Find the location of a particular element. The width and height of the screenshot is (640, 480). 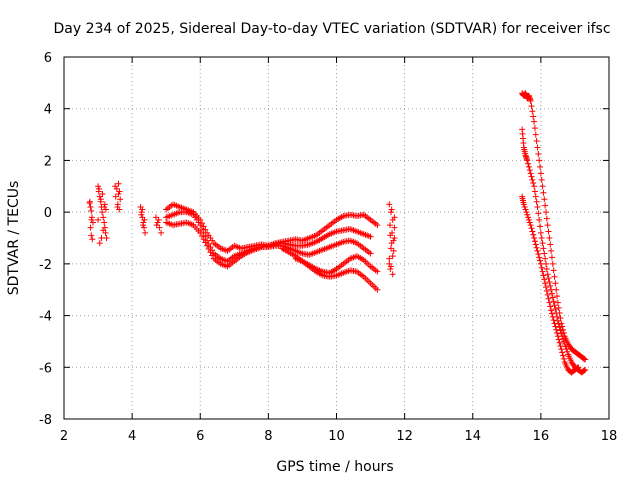

y-tick-label: -6 is located at coordinates (45, 368).